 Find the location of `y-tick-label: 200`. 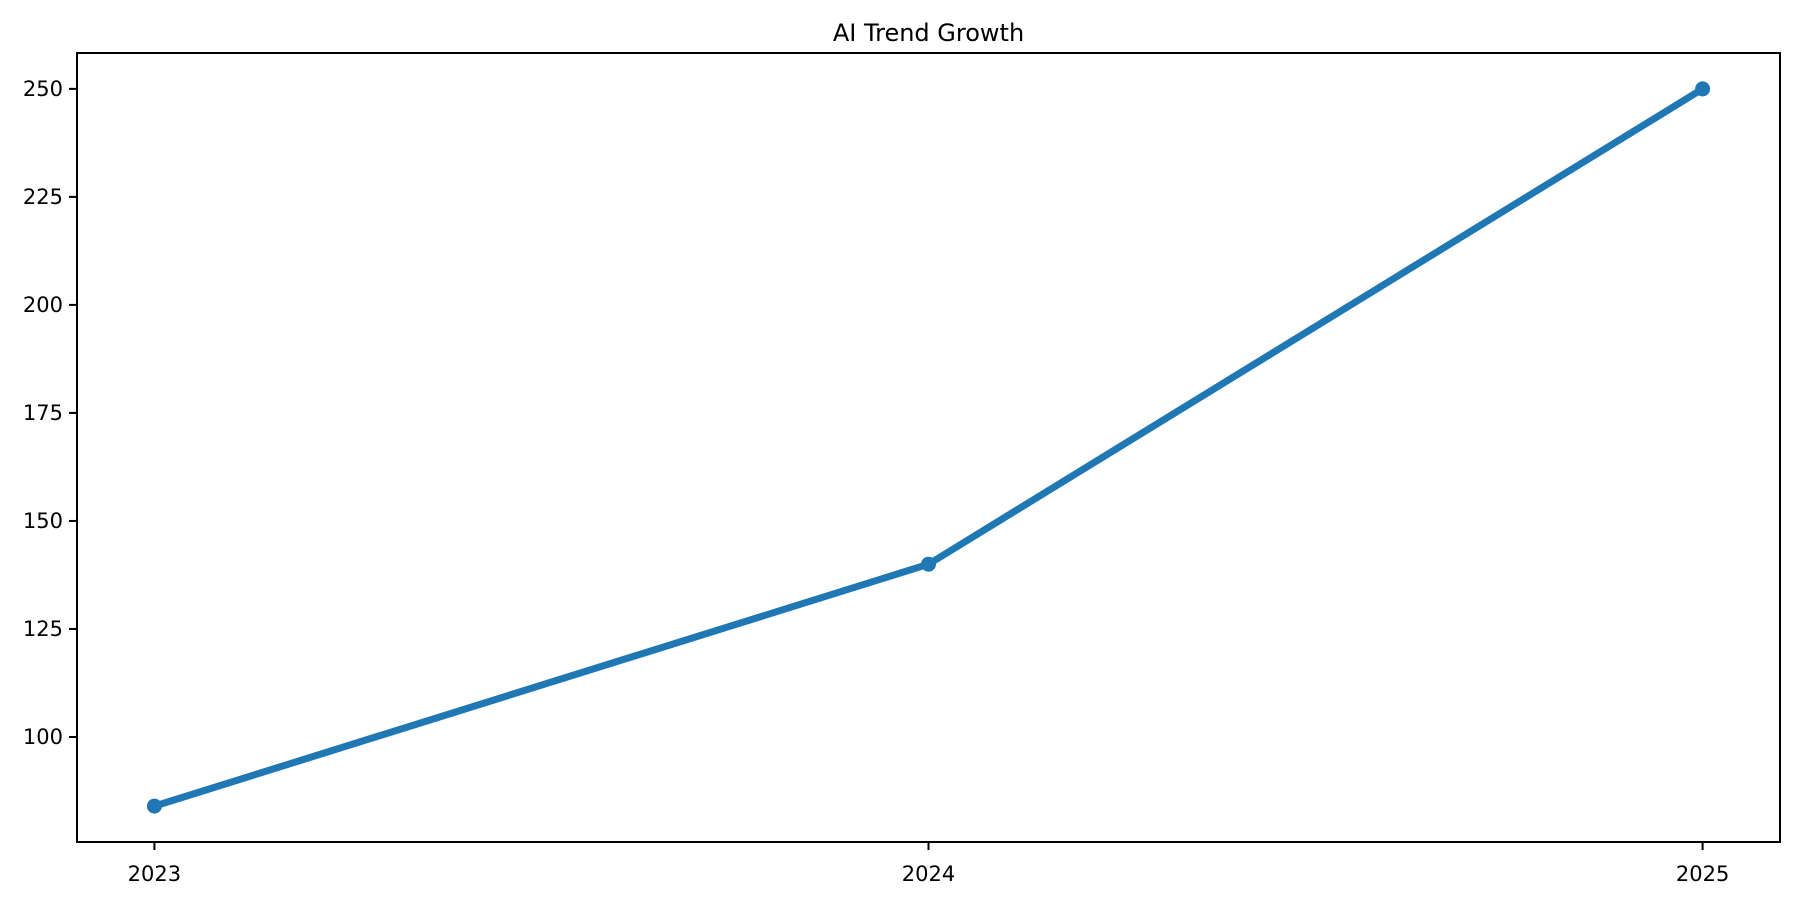

y-tick-label: 200 is located at coordinates (43, 305).